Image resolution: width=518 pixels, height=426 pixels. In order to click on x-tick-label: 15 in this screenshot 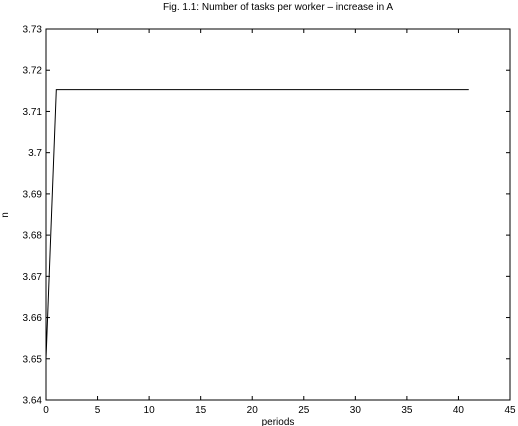, I will do `click(201, 410)`.